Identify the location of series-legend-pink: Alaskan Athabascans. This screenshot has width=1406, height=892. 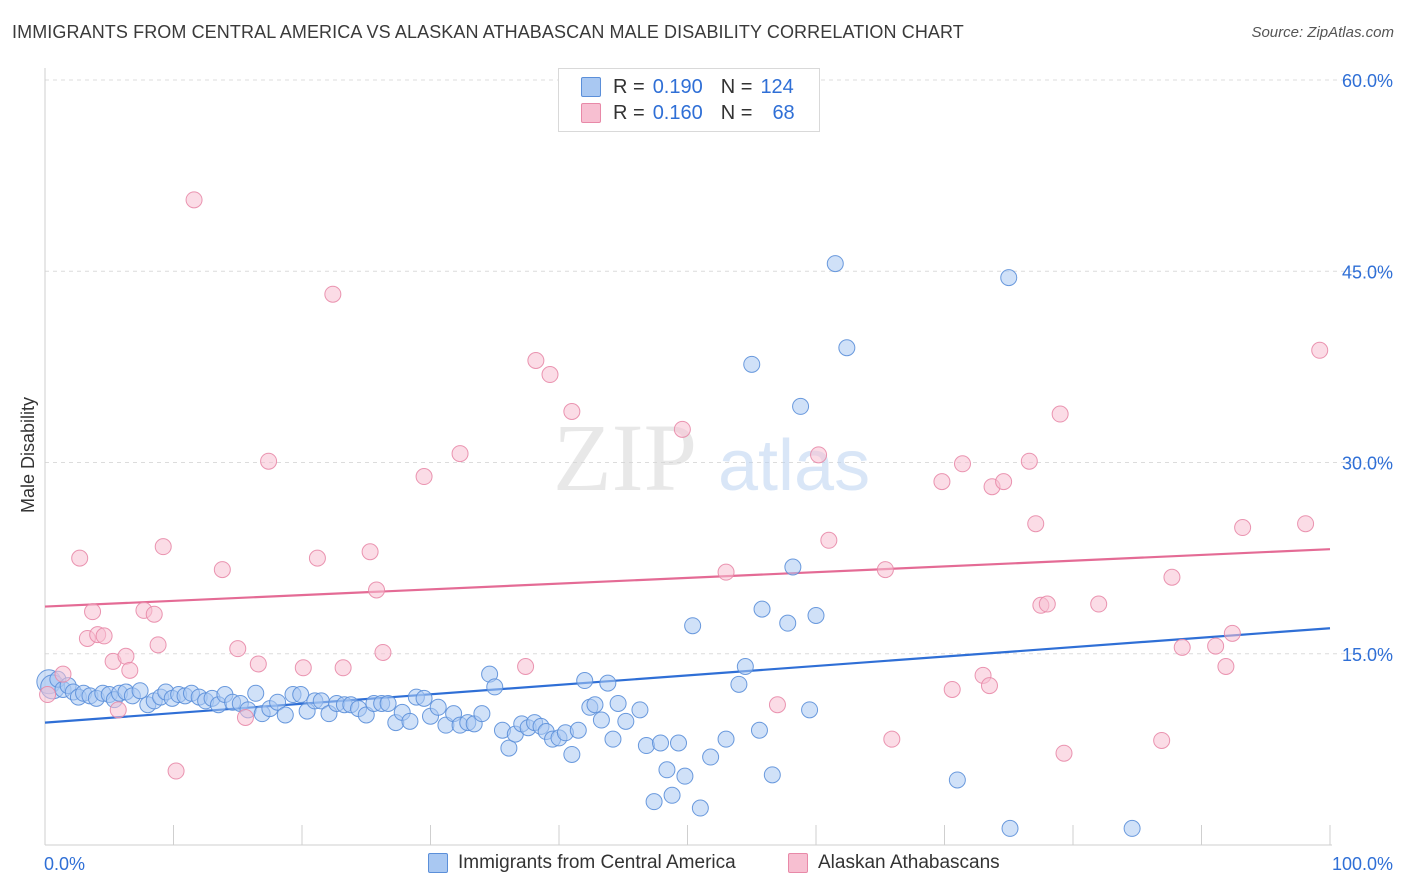
(894, 863).